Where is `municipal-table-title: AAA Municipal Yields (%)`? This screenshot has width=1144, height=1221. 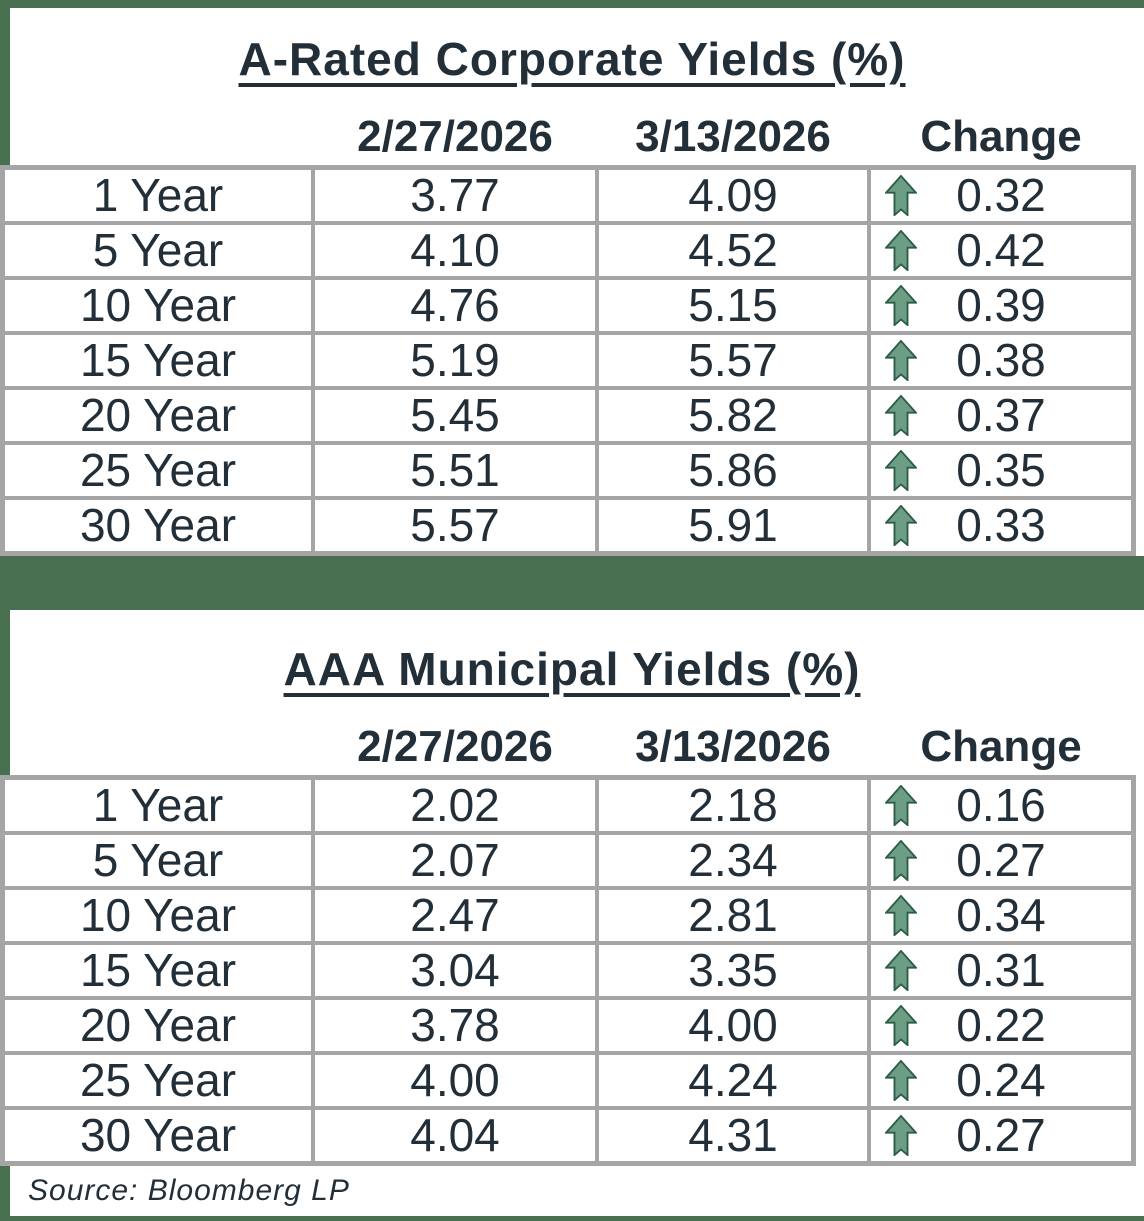 municipal-table-title: AAA Municipal Yields (%) is located at coordinates (572, 669).